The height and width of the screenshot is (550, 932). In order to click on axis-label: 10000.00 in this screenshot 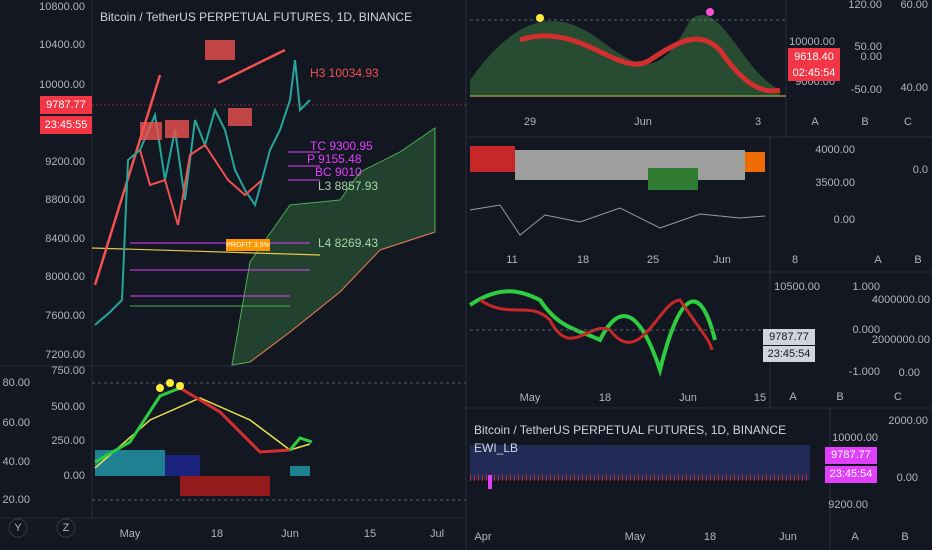, I will do `click(855, 438)`.